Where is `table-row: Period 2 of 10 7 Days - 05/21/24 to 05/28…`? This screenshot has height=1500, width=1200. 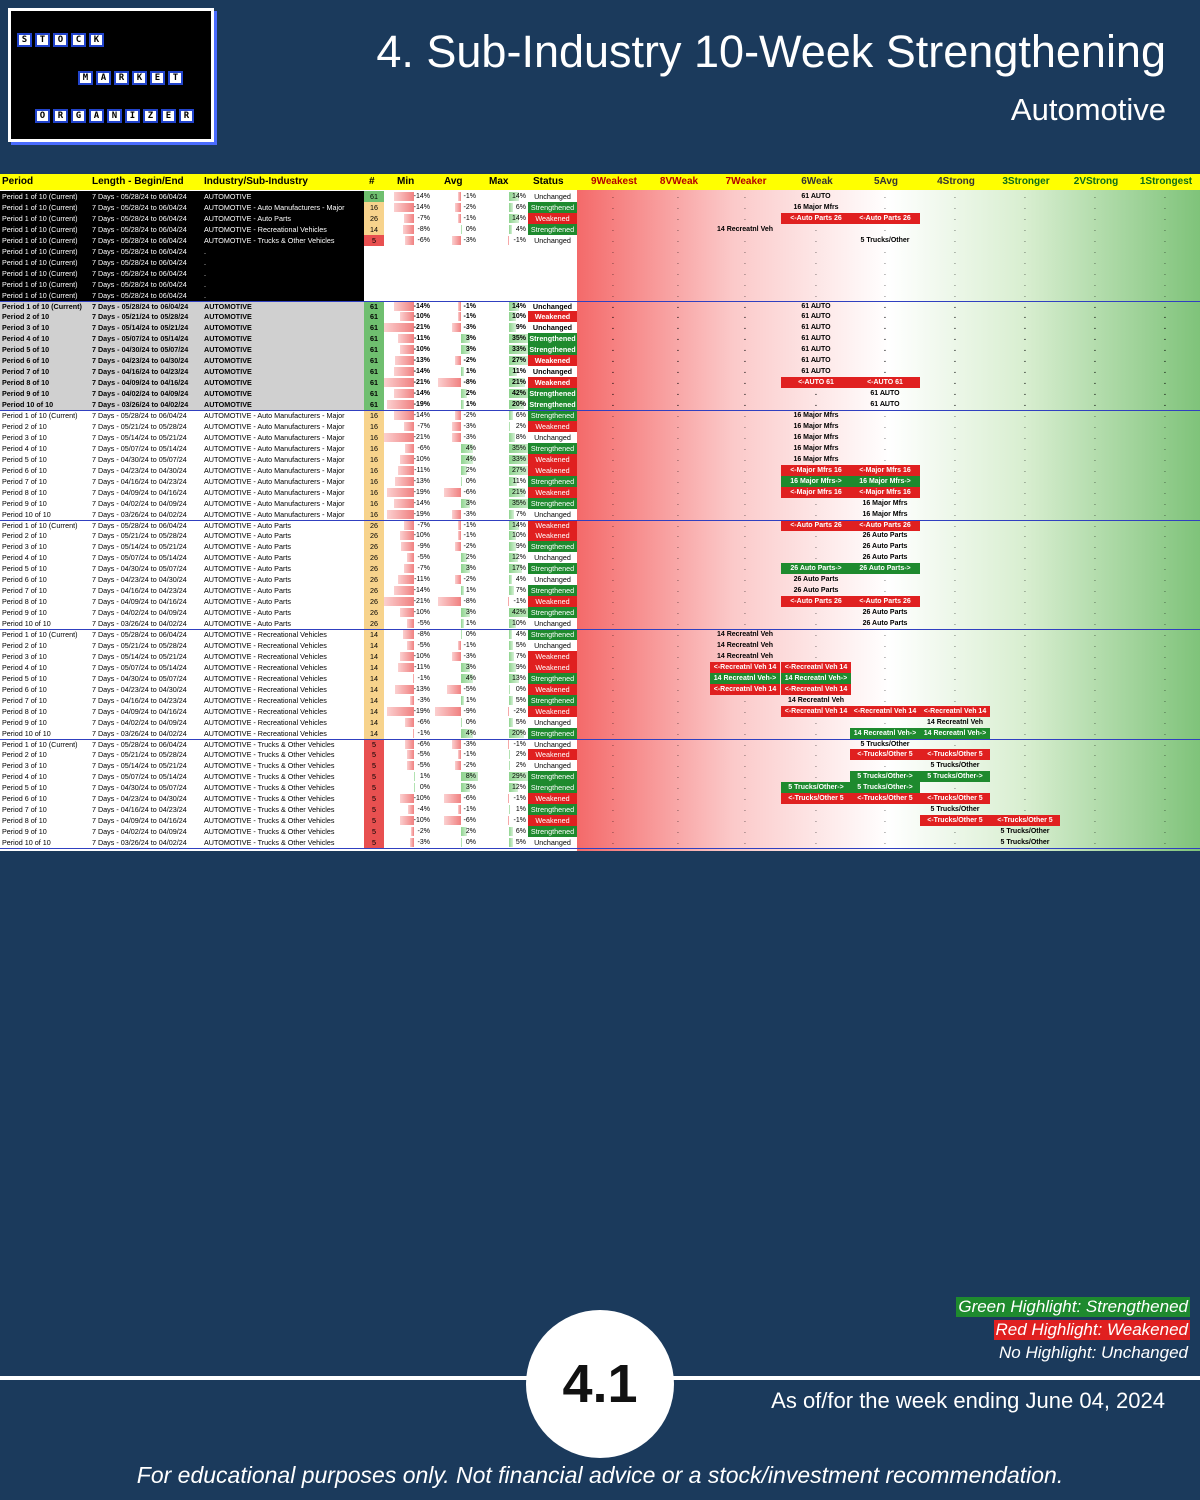 table-row: Period 2 of 10 7 Days - 05/21/24 to 05/28… is located at coordinates (600, 426).